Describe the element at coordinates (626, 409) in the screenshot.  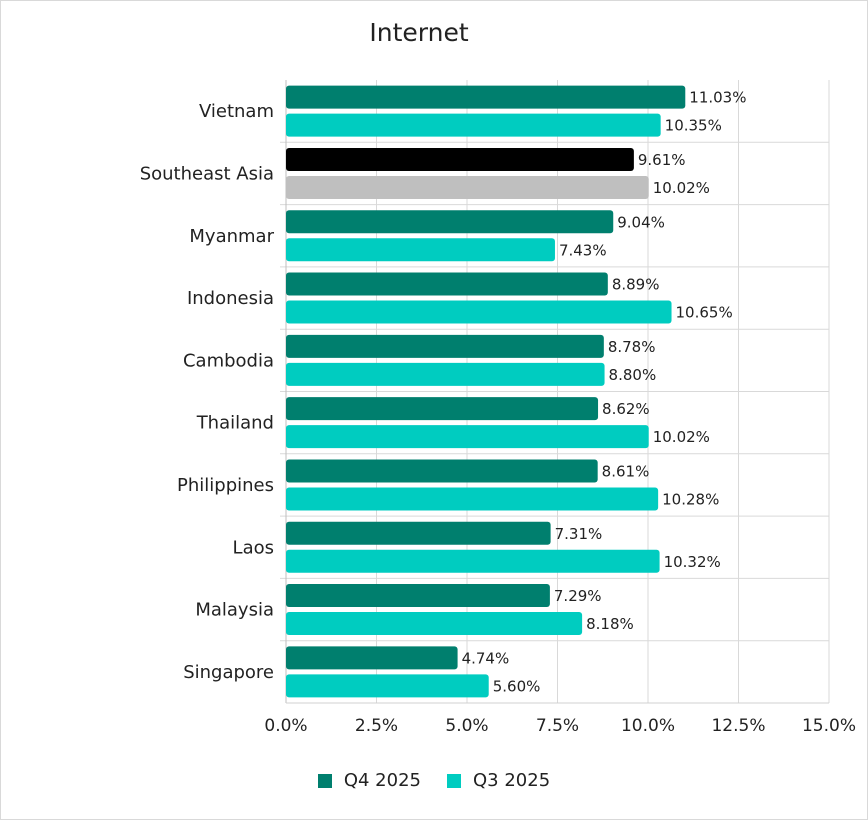
I see `data-label-thailand-q4: 8.62%` at that location.